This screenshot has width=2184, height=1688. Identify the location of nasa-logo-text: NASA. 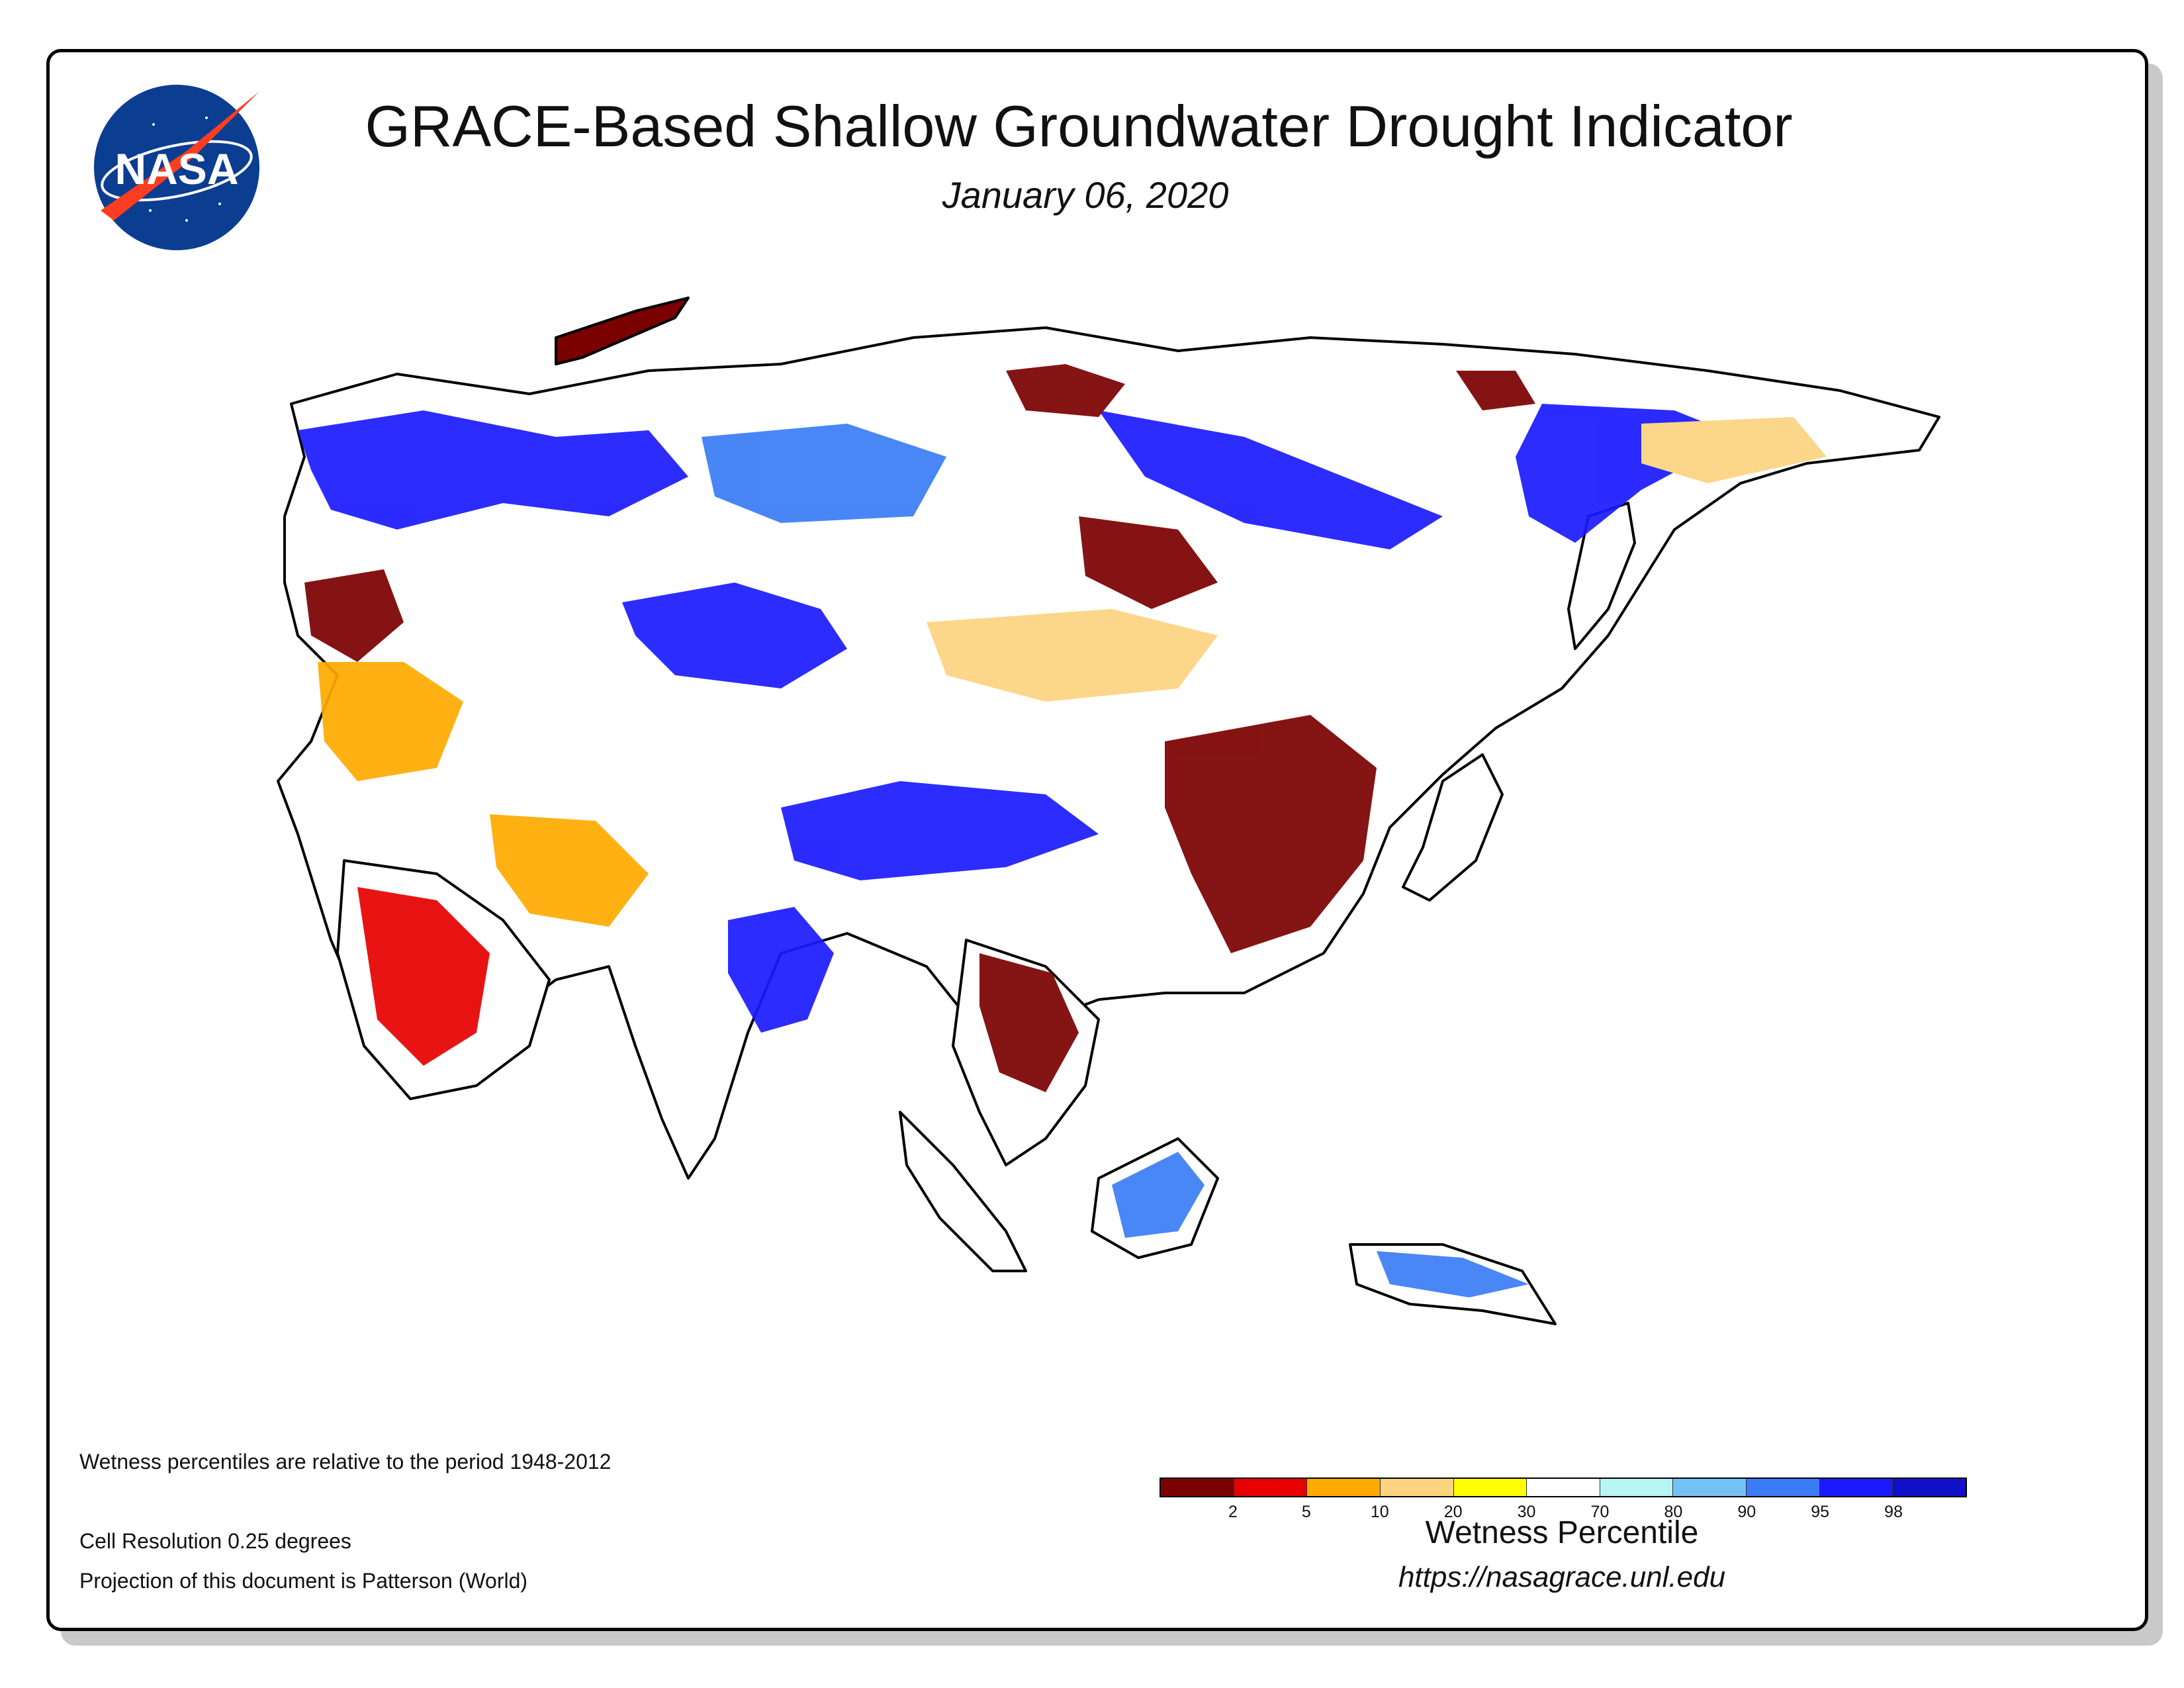
(176, 168).